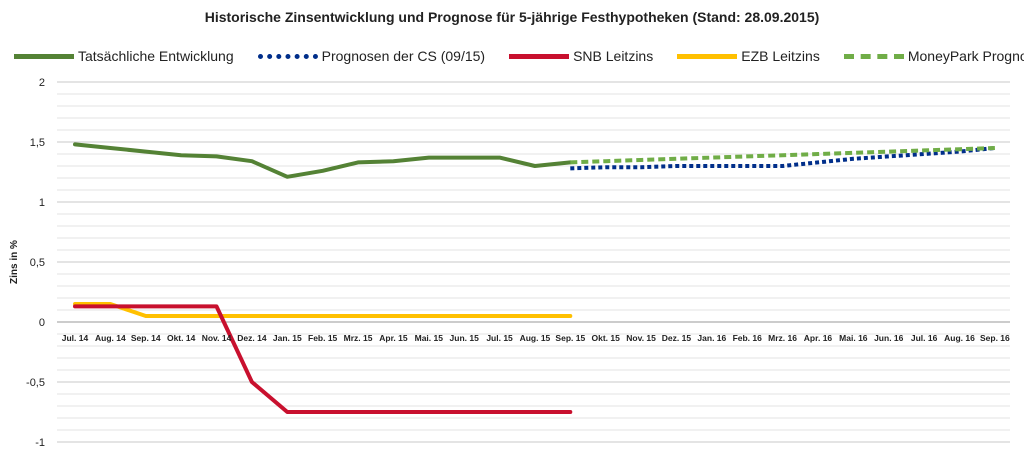  What do you see at coordinates (429, 338) in the screenshot?
I see `x-tick-label: Mai. 15` at bounding box center [429, 338].